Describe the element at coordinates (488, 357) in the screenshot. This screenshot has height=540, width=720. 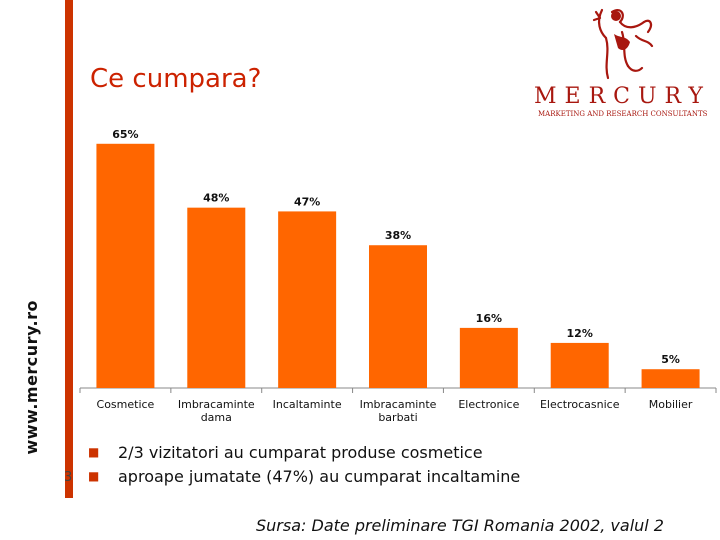
I see `bar-electronice` at that location.